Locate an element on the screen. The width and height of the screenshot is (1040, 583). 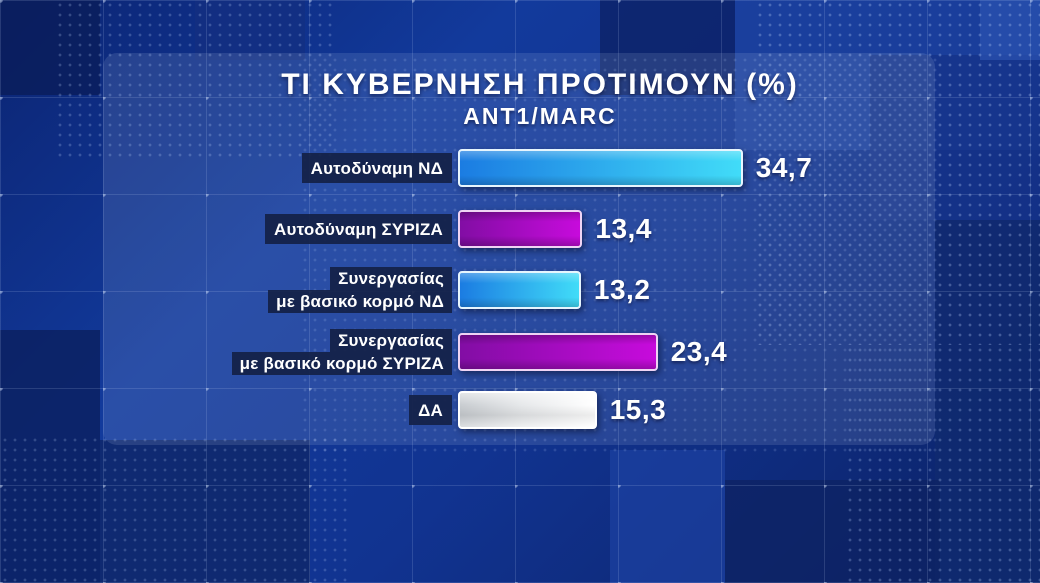
category-label-line: Αυτοδύναμη ΝΔ is located at coordinates (376, 168).